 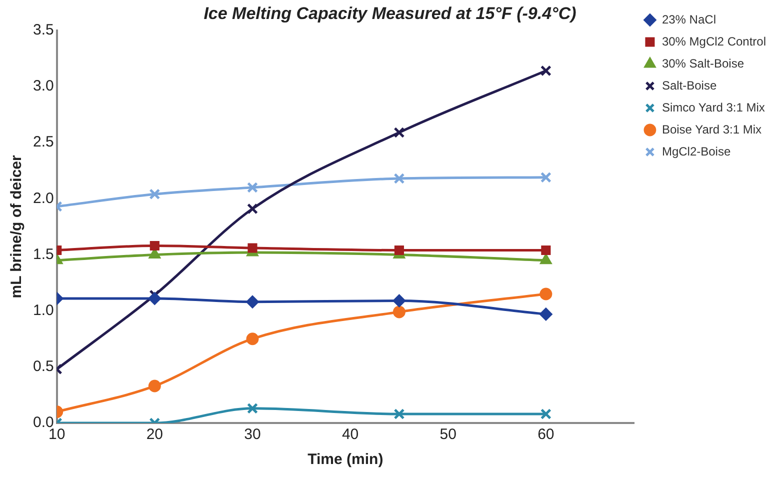 I want to click on y-tick-label: 3.5, so click(x=43, y=30).